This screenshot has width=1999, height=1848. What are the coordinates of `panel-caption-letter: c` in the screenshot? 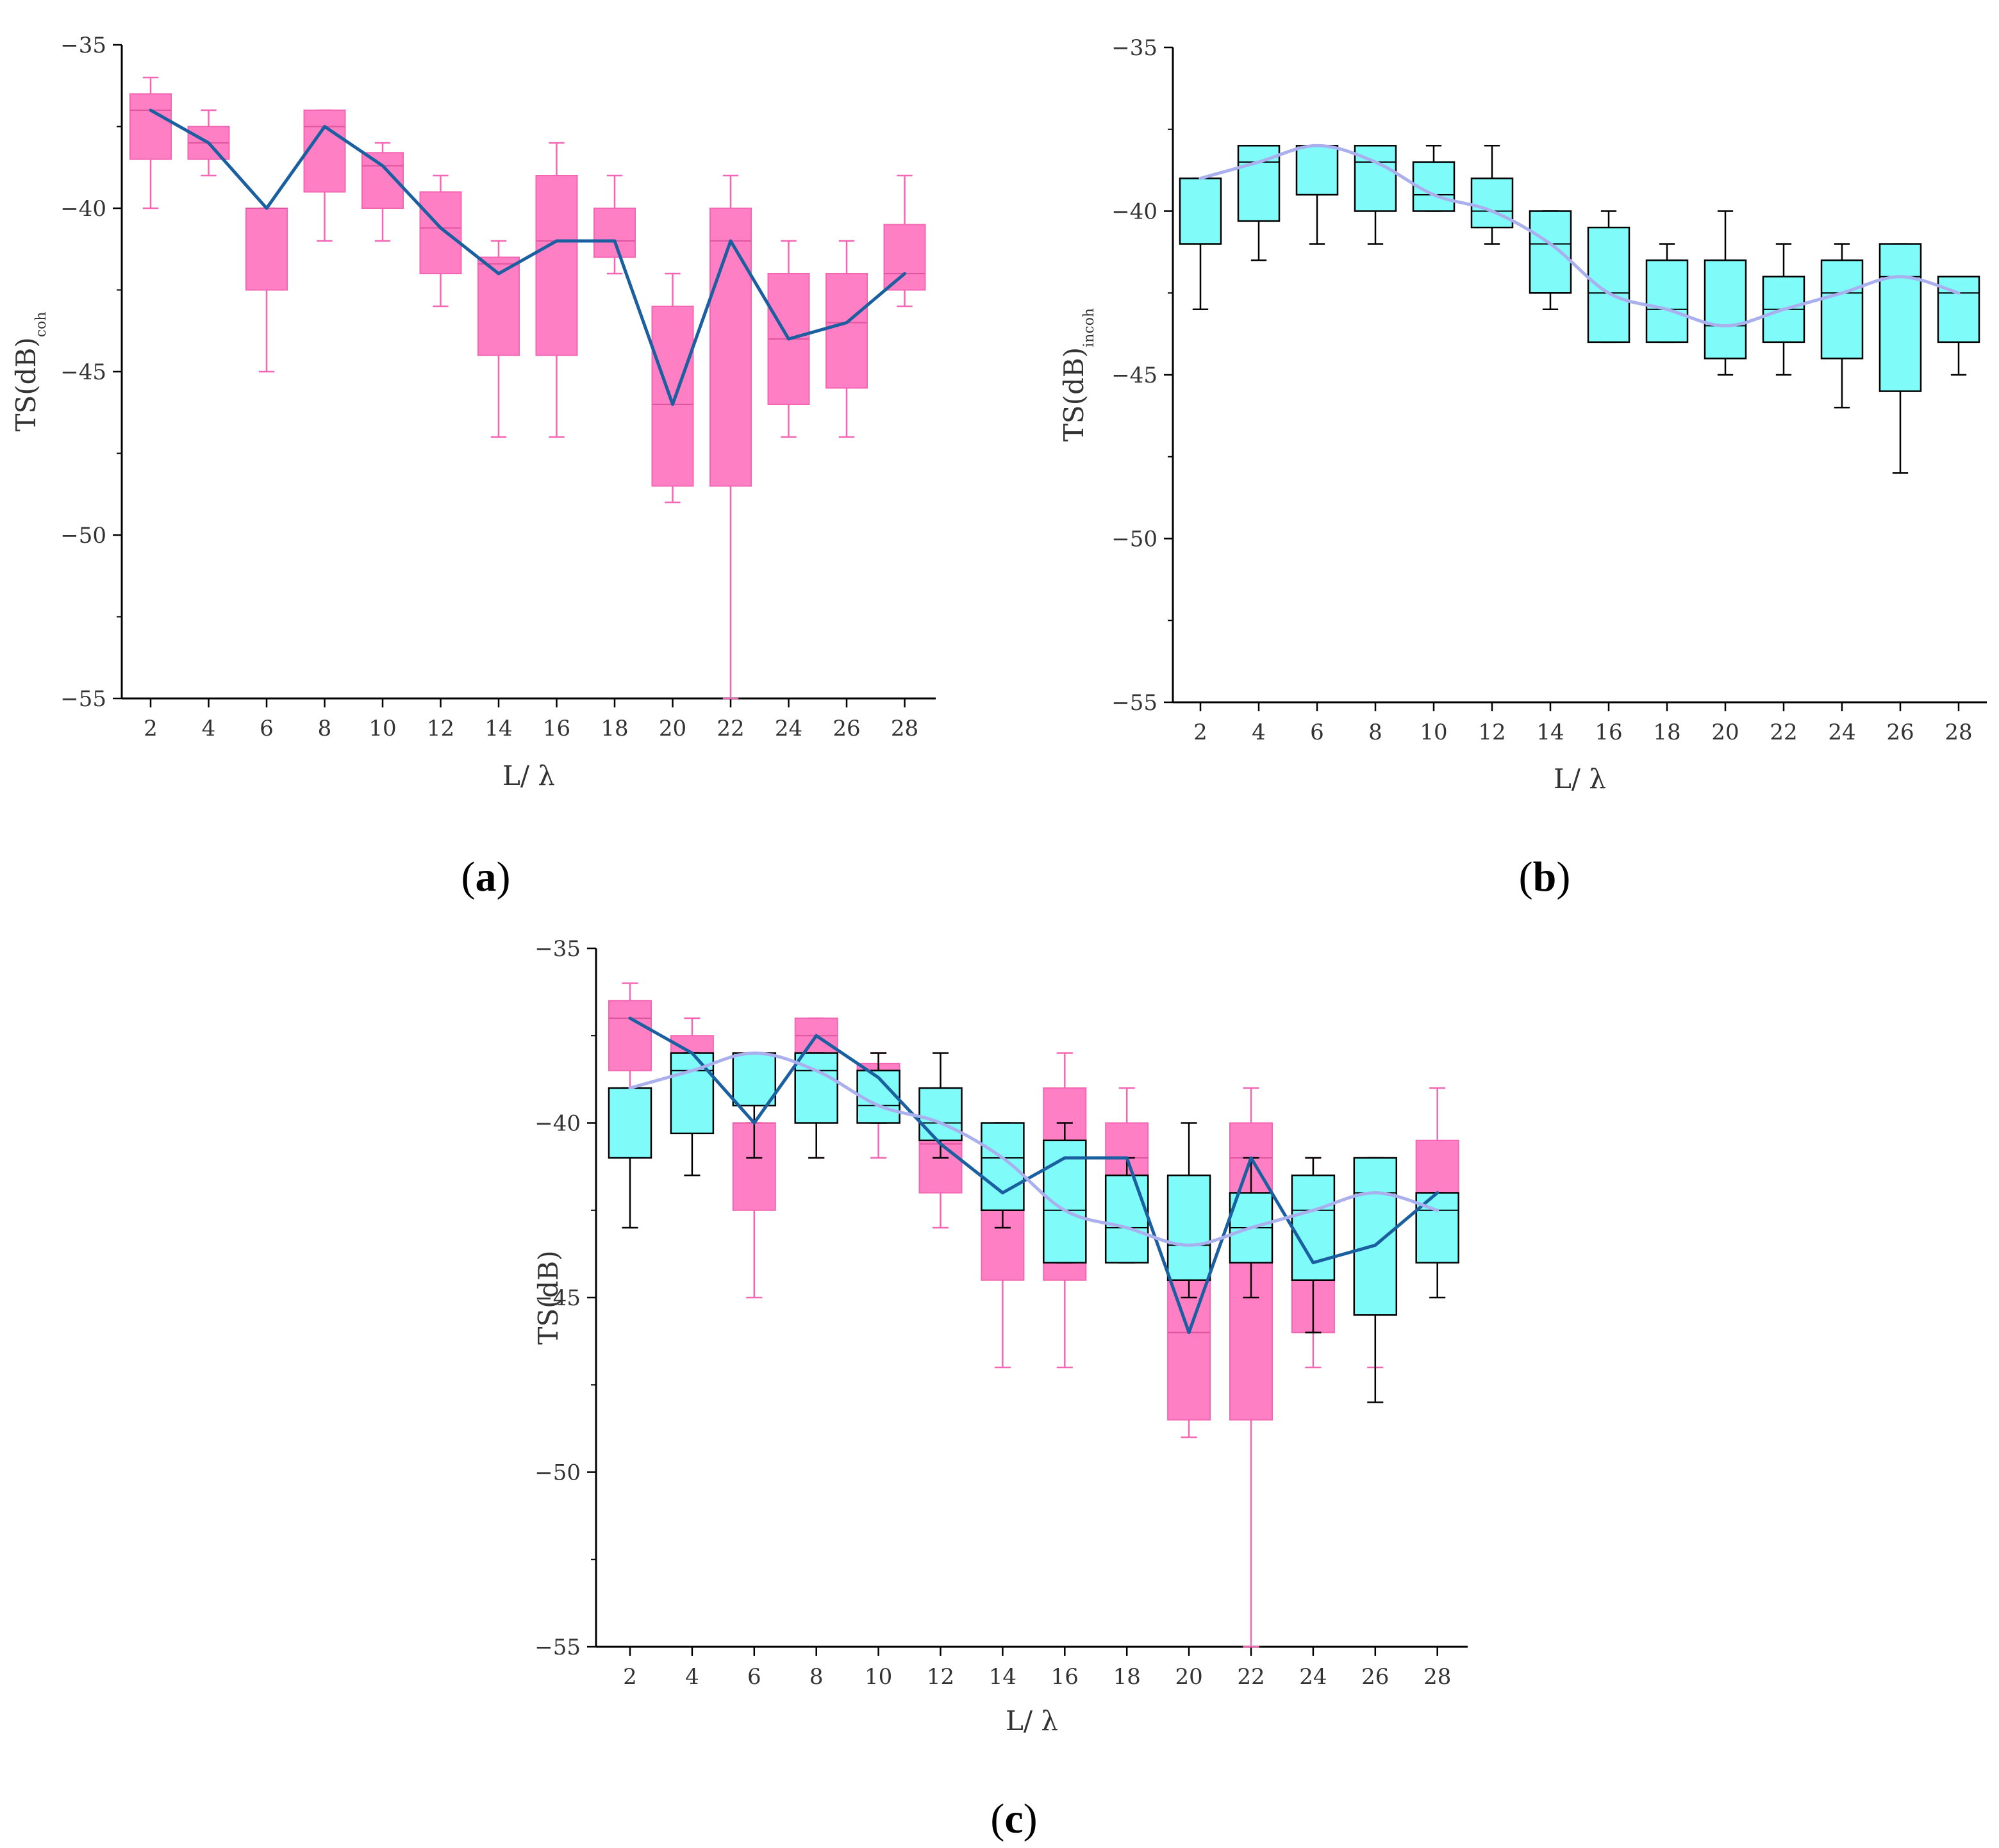 It's located at (1013, 1818).